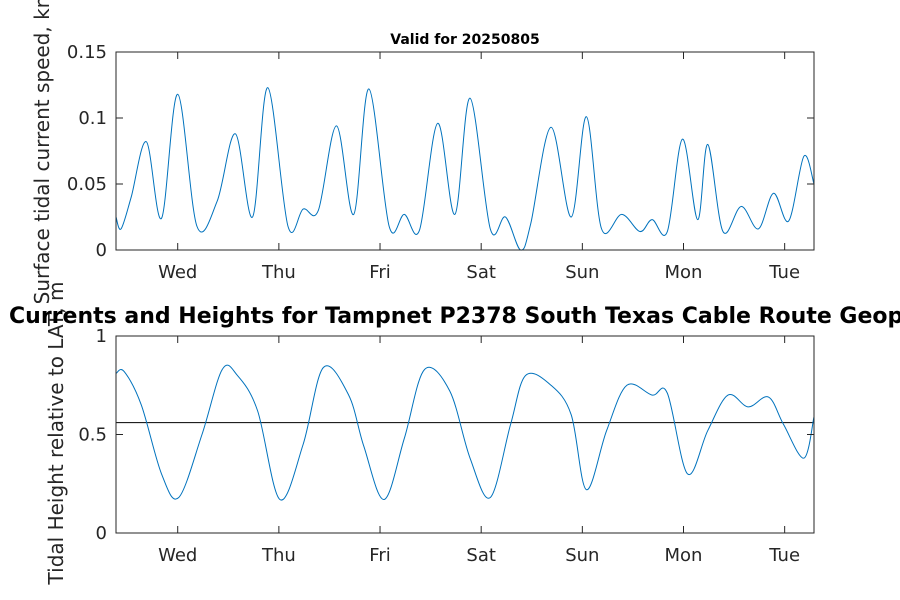 The image size is (900, 600). What do you see at coordinates (481, 272) in the screenshot?
I see `current-speed-x-tick-label: Sat` at bounding box center [481, 272].